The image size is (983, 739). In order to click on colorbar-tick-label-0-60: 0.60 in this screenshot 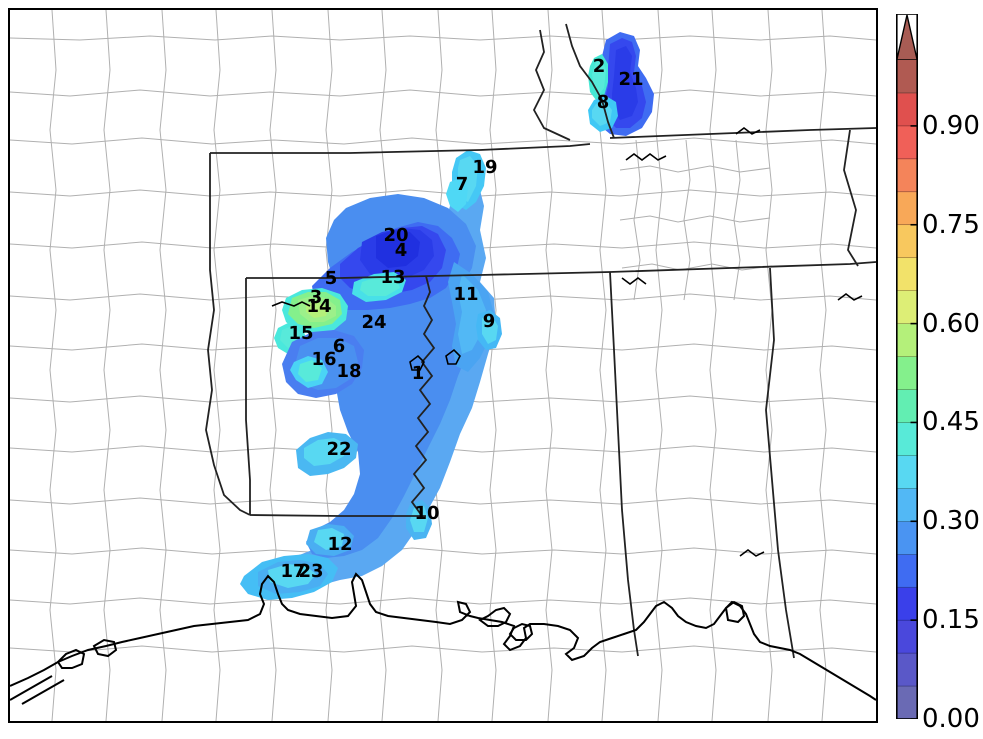, I will do `click(951, 323)`.